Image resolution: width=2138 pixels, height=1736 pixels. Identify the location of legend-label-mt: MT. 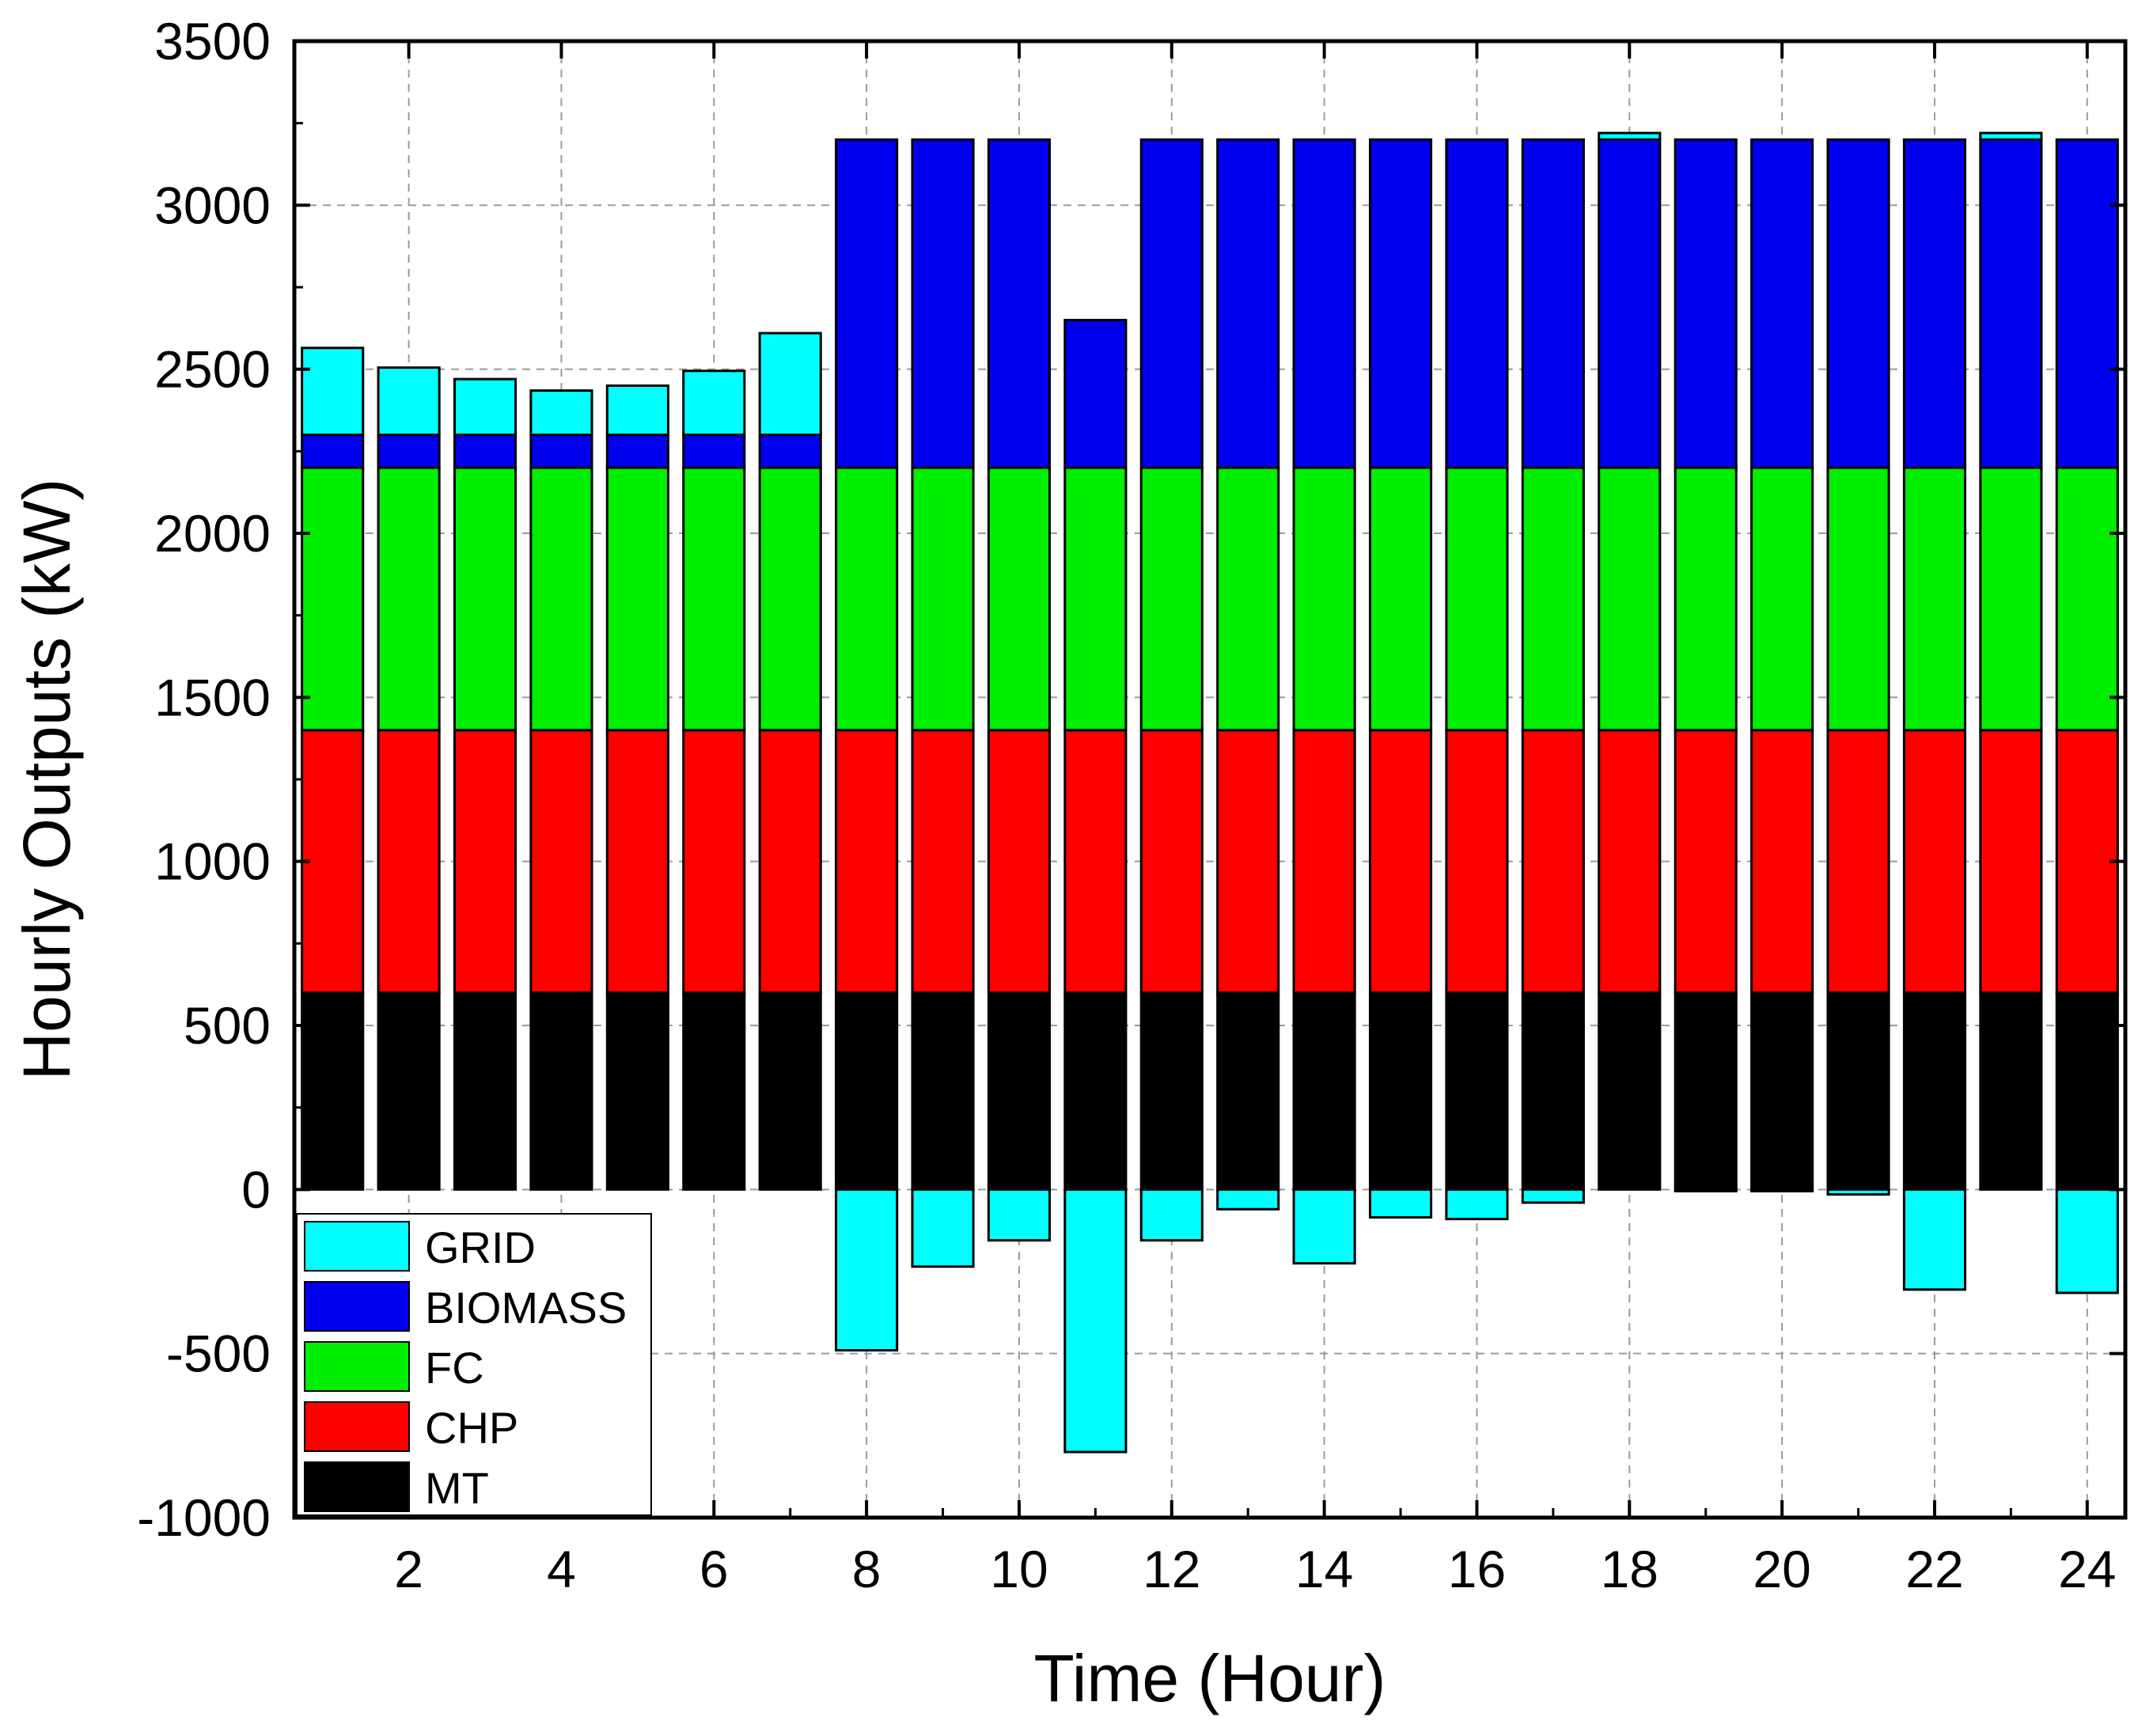
(457, 1488).